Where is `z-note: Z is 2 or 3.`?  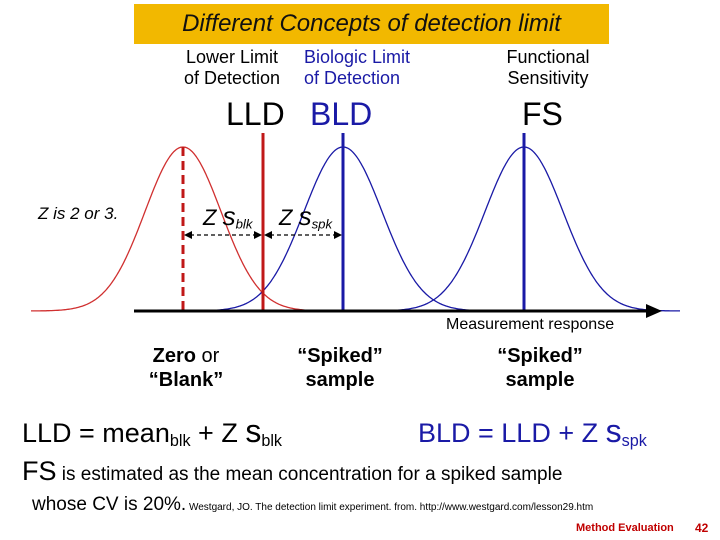 z-note: Z is 2 or 3. is located at coordinates (78, 213).